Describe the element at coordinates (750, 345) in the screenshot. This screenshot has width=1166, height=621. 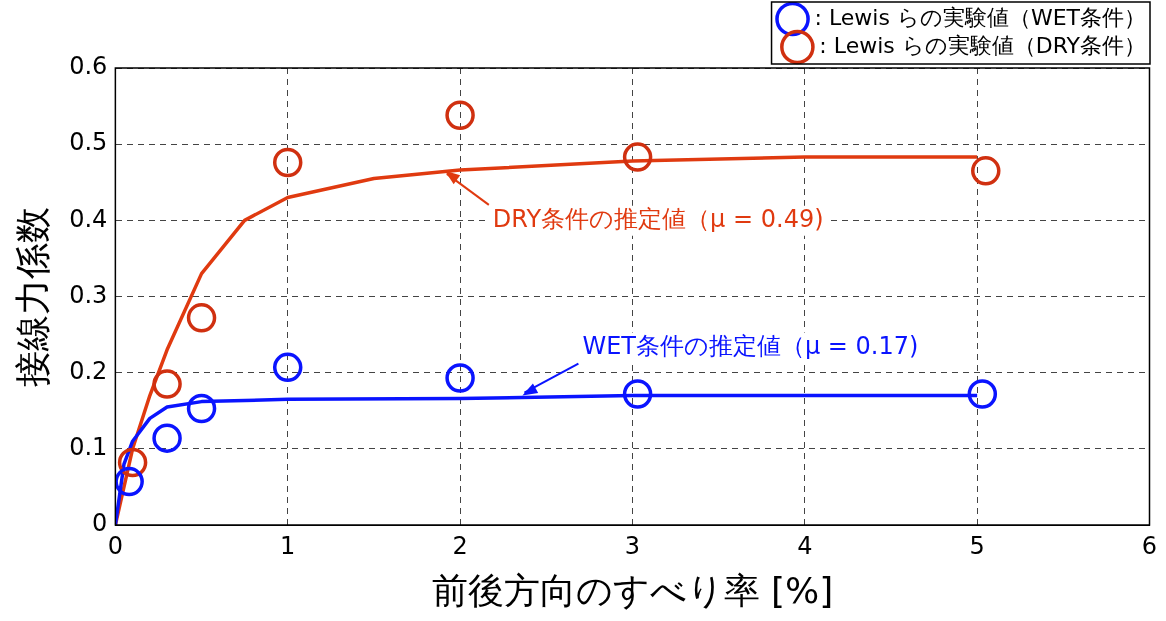
I see `annotation: WET条件の推定値（μ = 0.17)` at that location.